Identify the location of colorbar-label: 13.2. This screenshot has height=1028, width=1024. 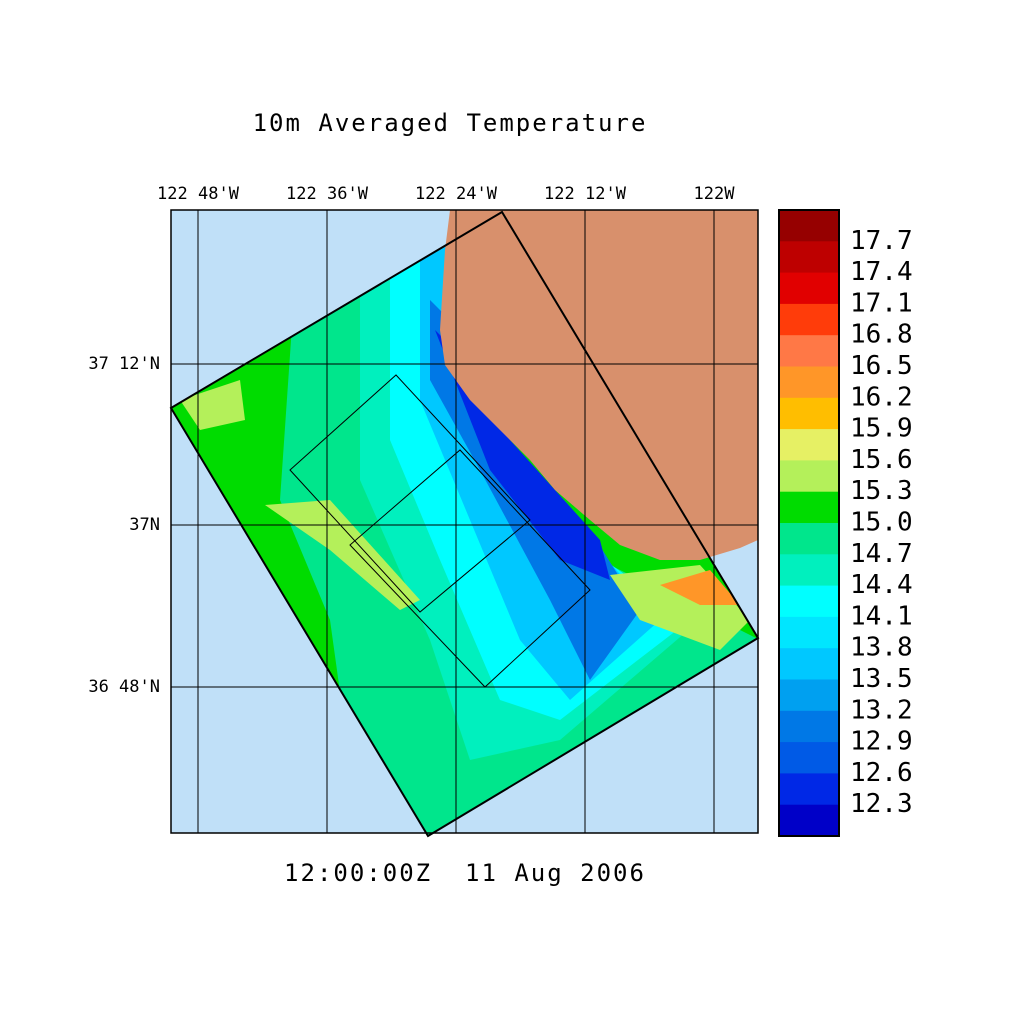
(881, 710).